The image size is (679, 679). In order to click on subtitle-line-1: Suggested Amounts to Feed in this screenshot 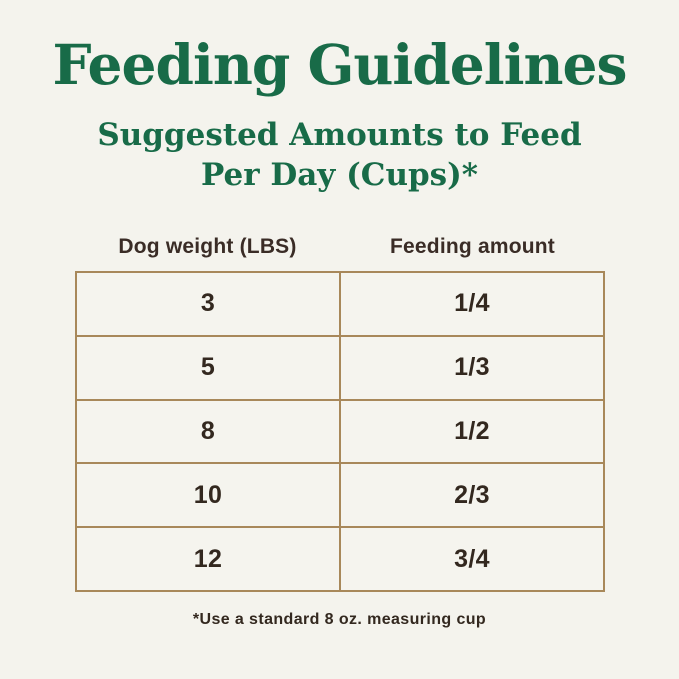, I will do `click(339, 135)`.